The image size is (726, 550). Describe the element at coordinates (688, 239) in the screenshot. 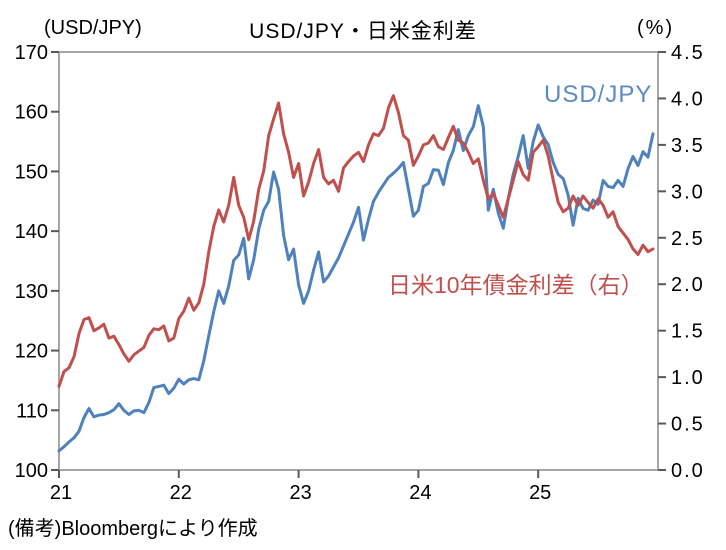

I see `right-axis-tick-label: 2.5` at that location.